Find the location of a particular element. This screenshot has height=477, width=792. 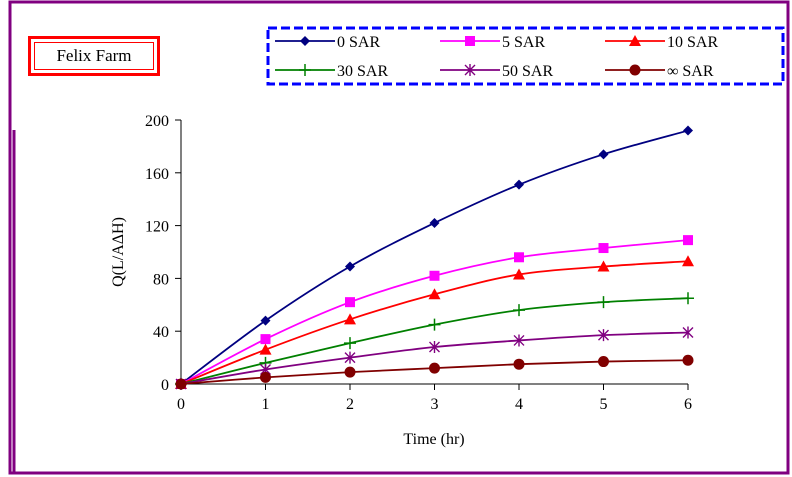

x-tick-label: 1 is located at coordinates (266, 404).